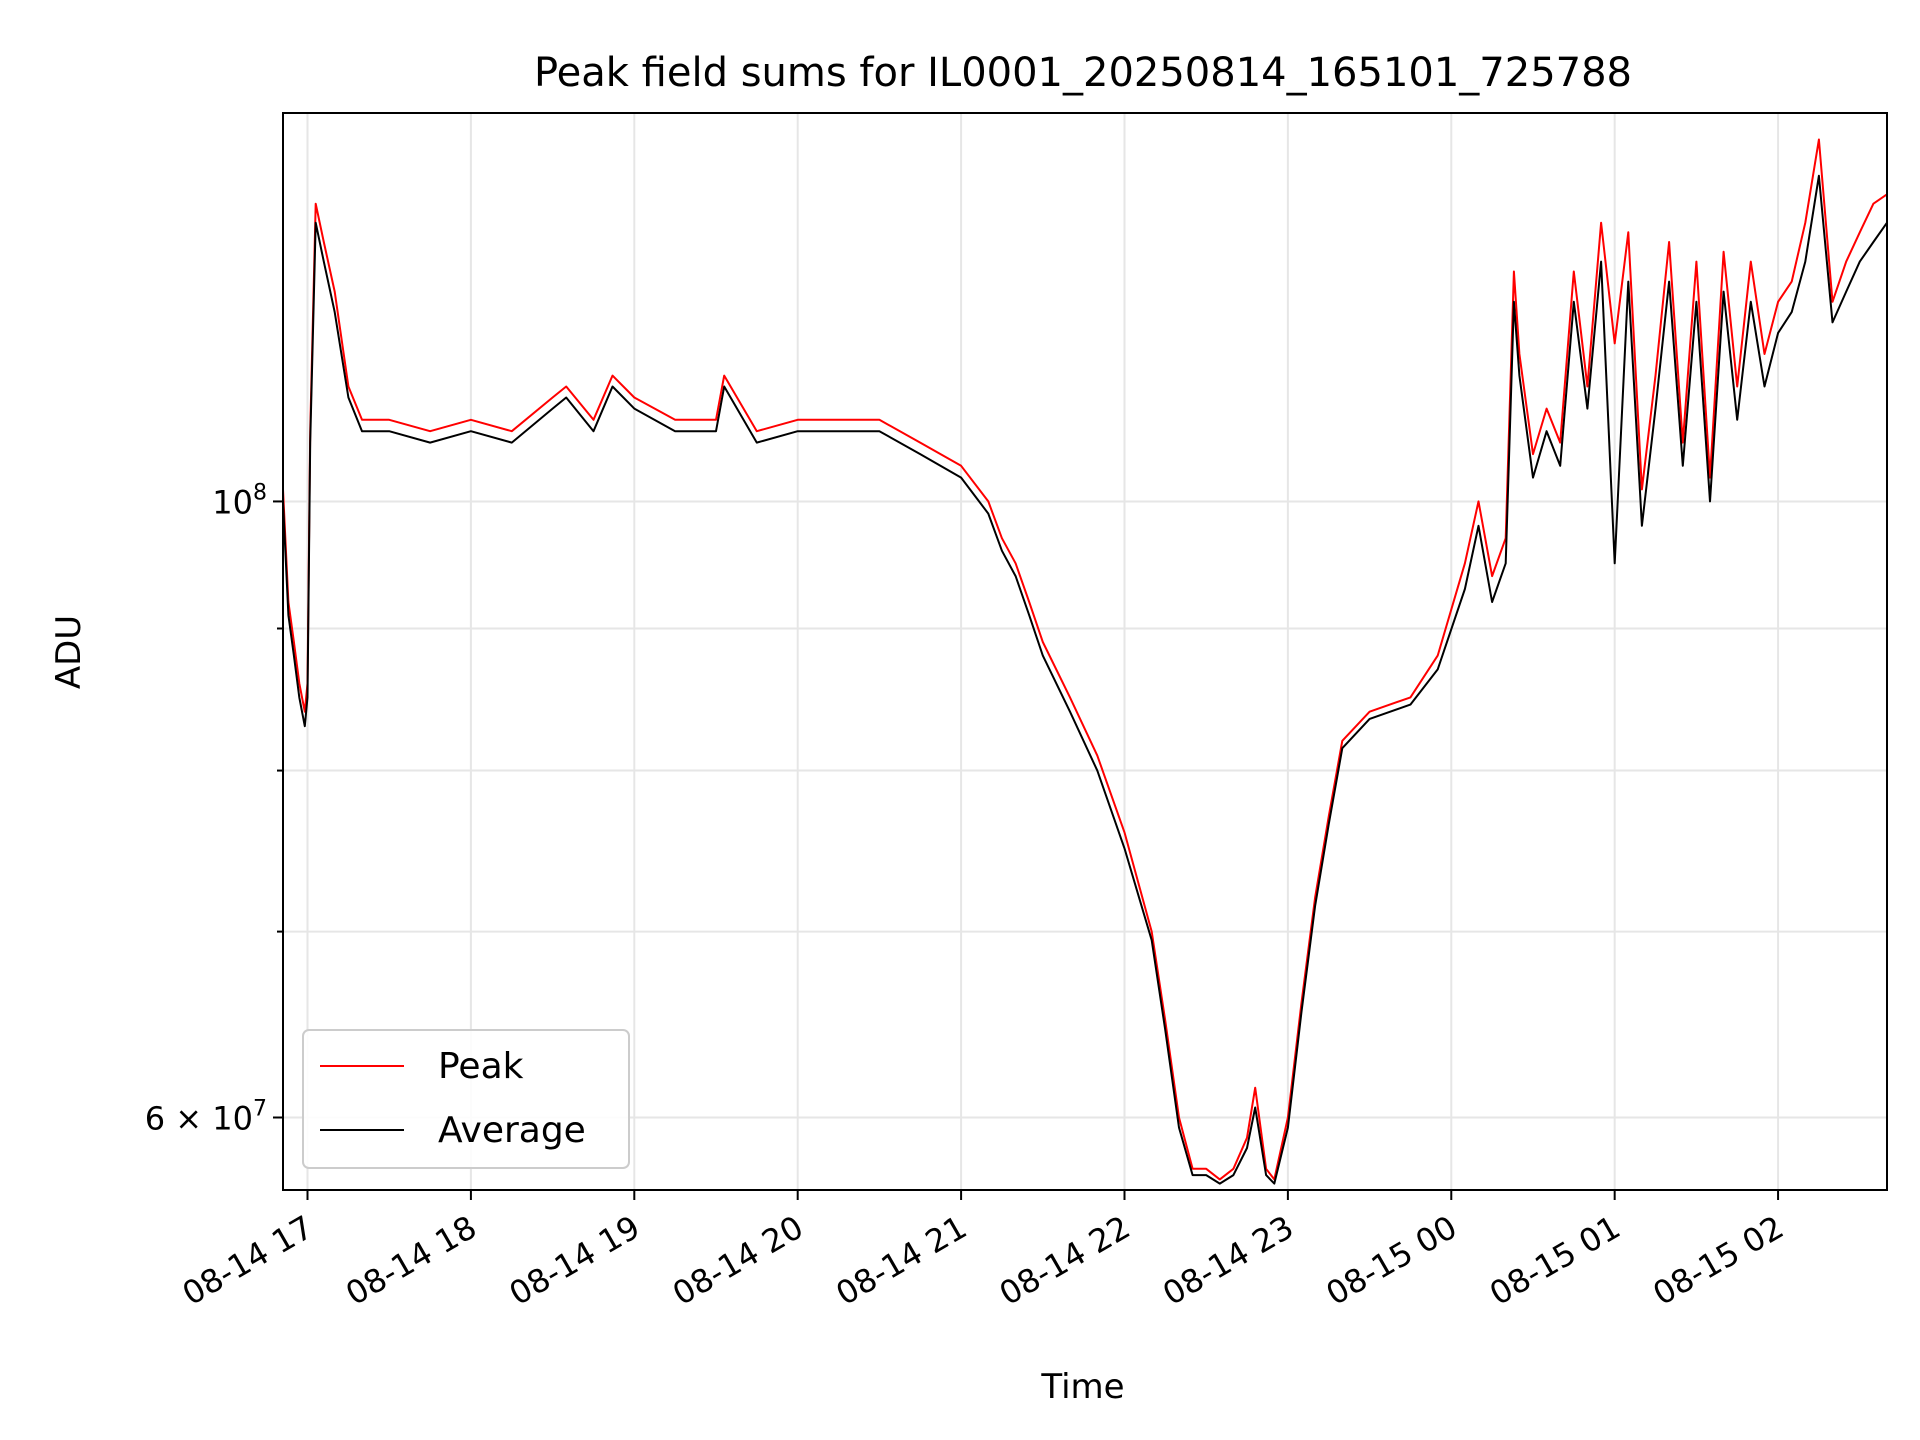 This screenshot has height=1440, width=1920. Describe the element at coordinates (214, 809) in the screenshot. I see `y-axis: 108 6 × 107` at that location.